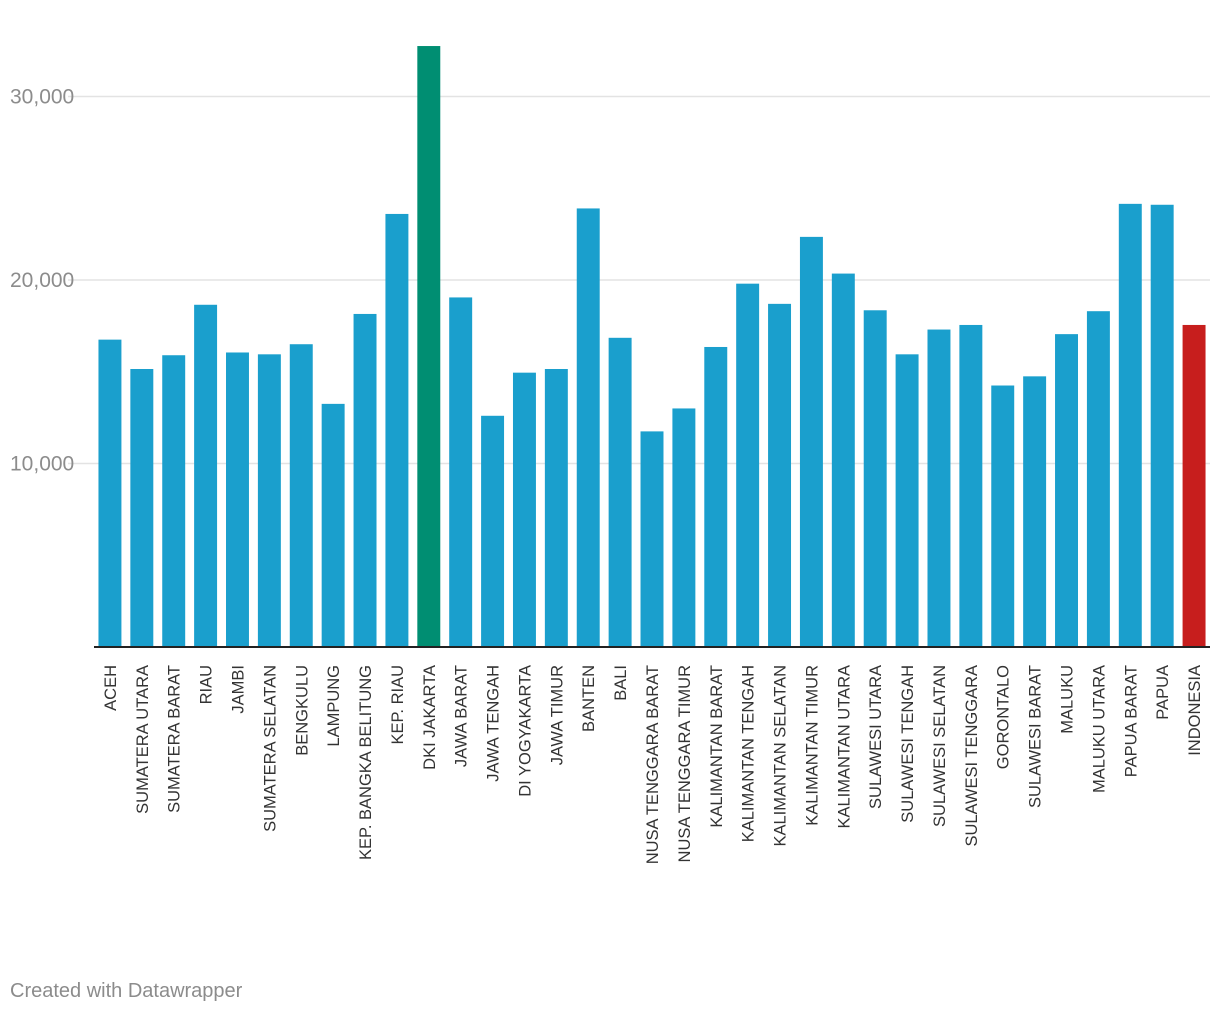 The width and height of the screenshot is (1220, 1016). Describe the element at coordinates (430, 717) in the screenshot. I see `x-tick-label: DKI JAKARTA` at that location.